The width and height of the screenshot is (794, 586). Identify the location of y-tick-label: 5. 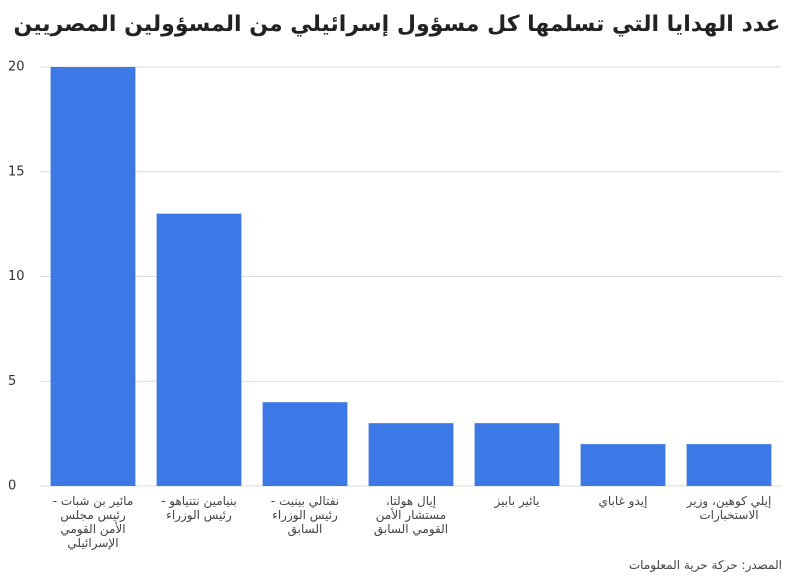
(12, 381).